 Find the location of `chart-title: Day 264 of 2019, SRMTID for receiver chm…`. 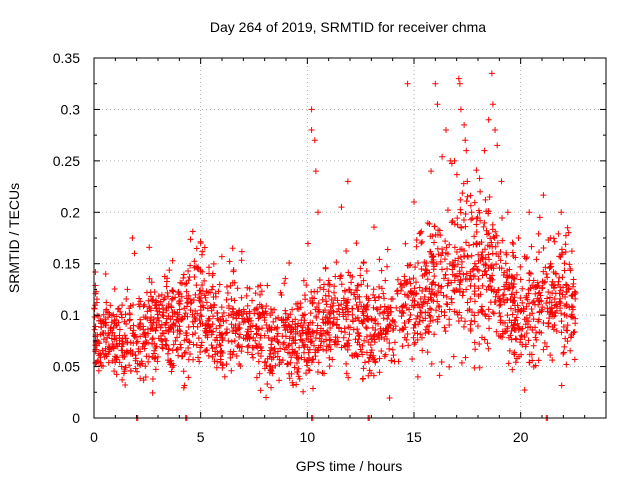

chart-title: Day 264 of 2019, SRMTID for receiver chm… is located at coordinates (348, 27).